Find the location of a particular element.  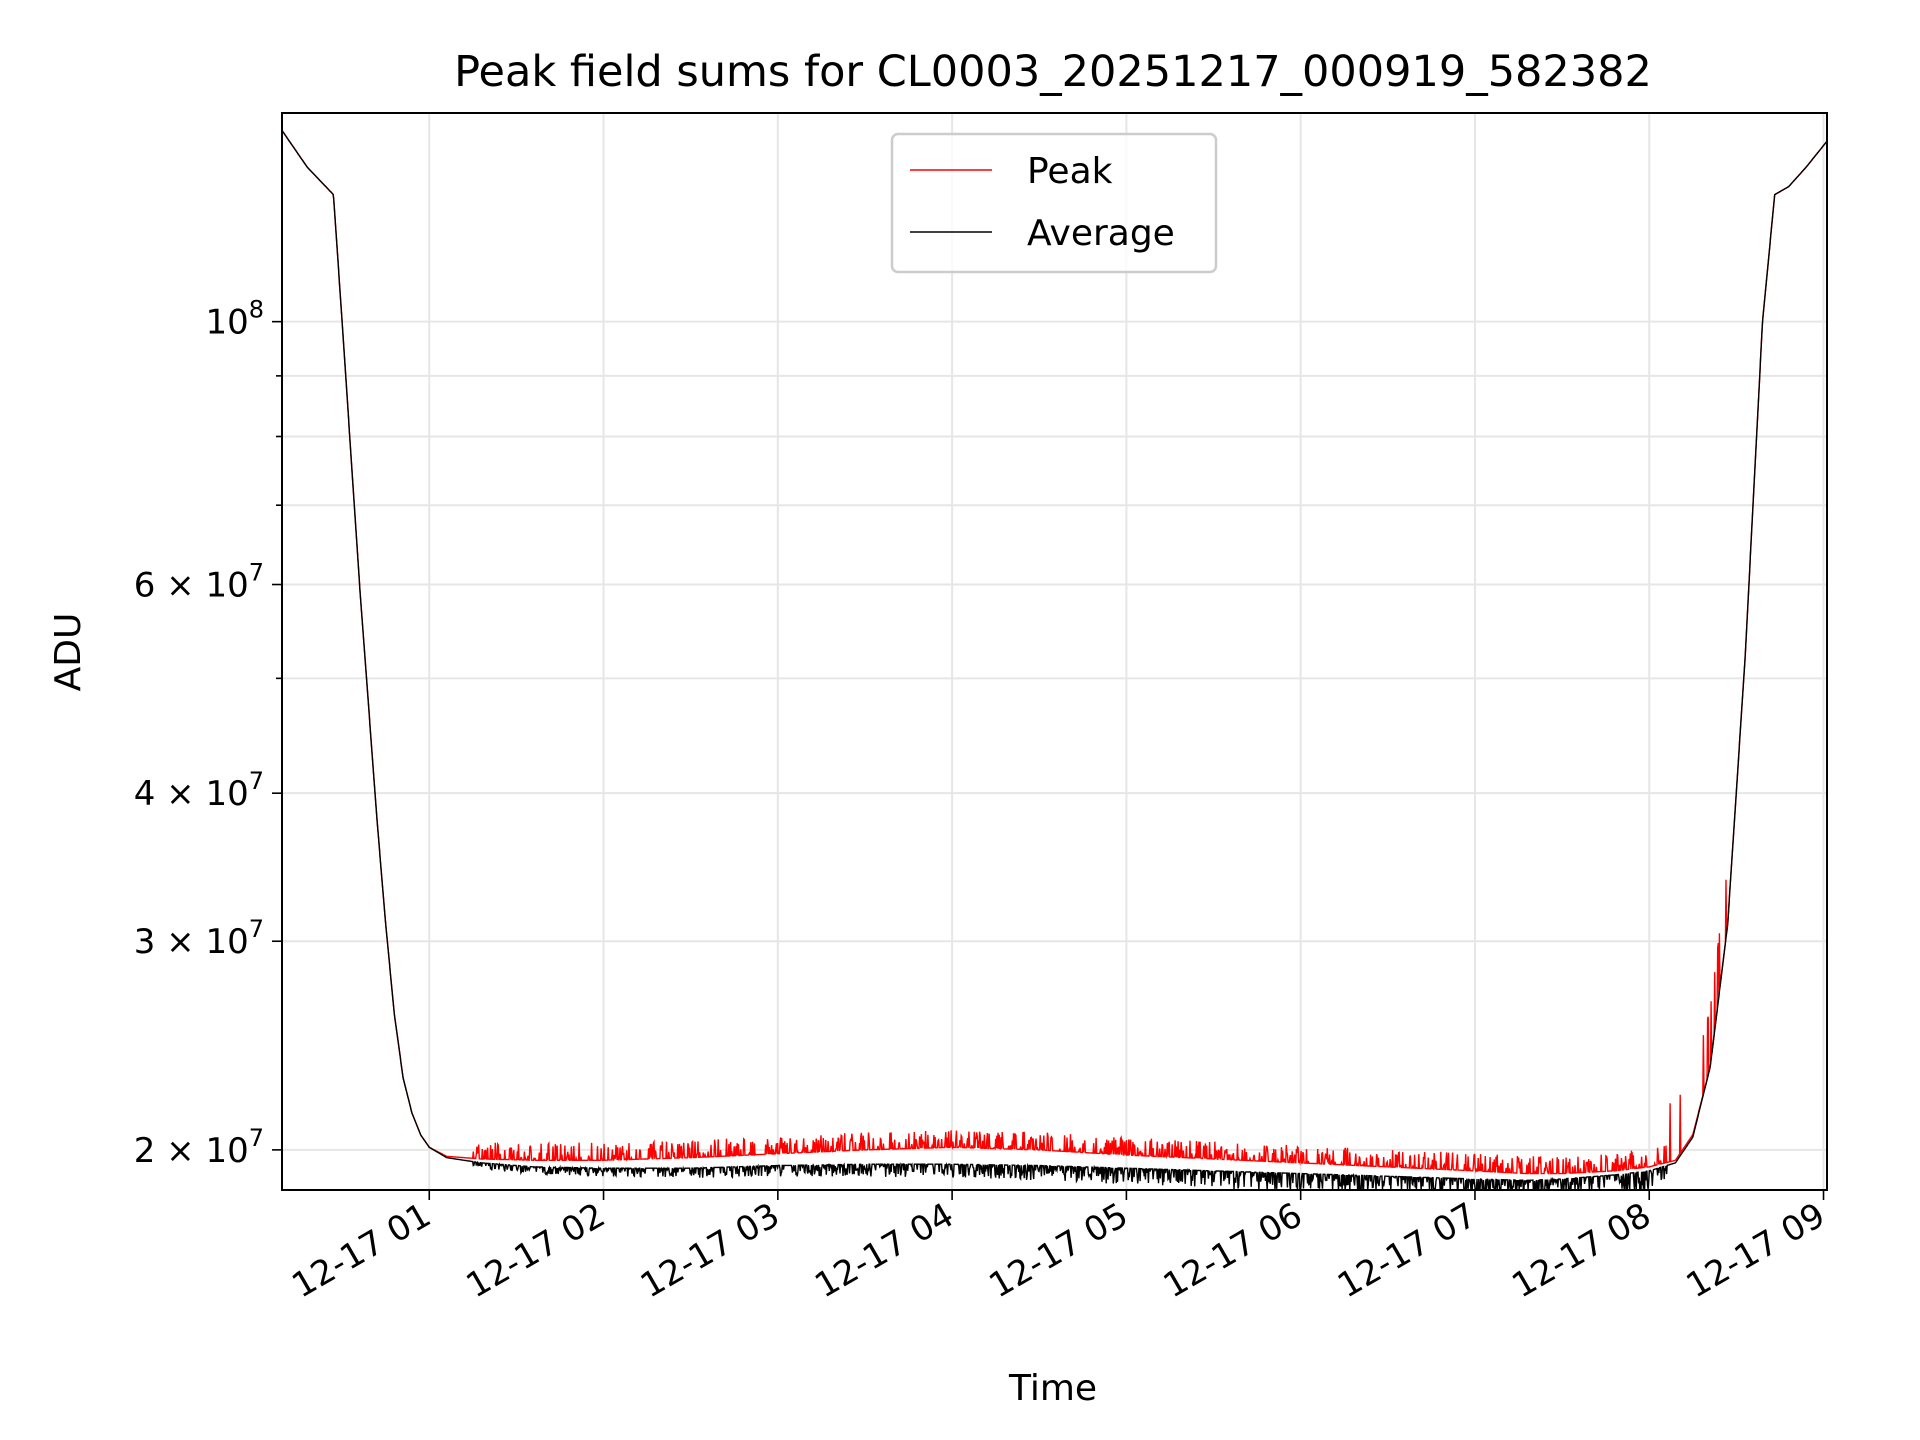

legend-box is located at coordinates (1054, 203).